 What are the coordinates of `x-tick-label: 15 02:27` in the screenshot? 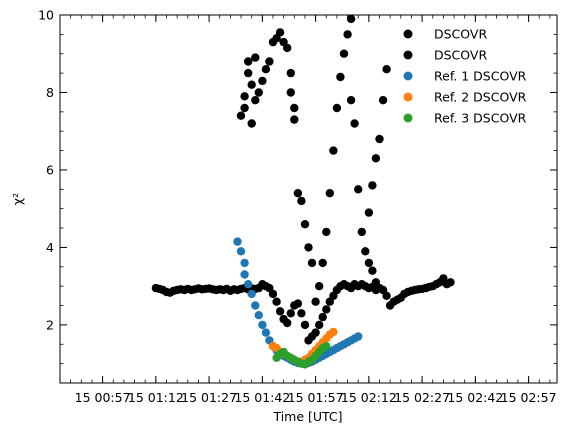 It's located at (422, 397).